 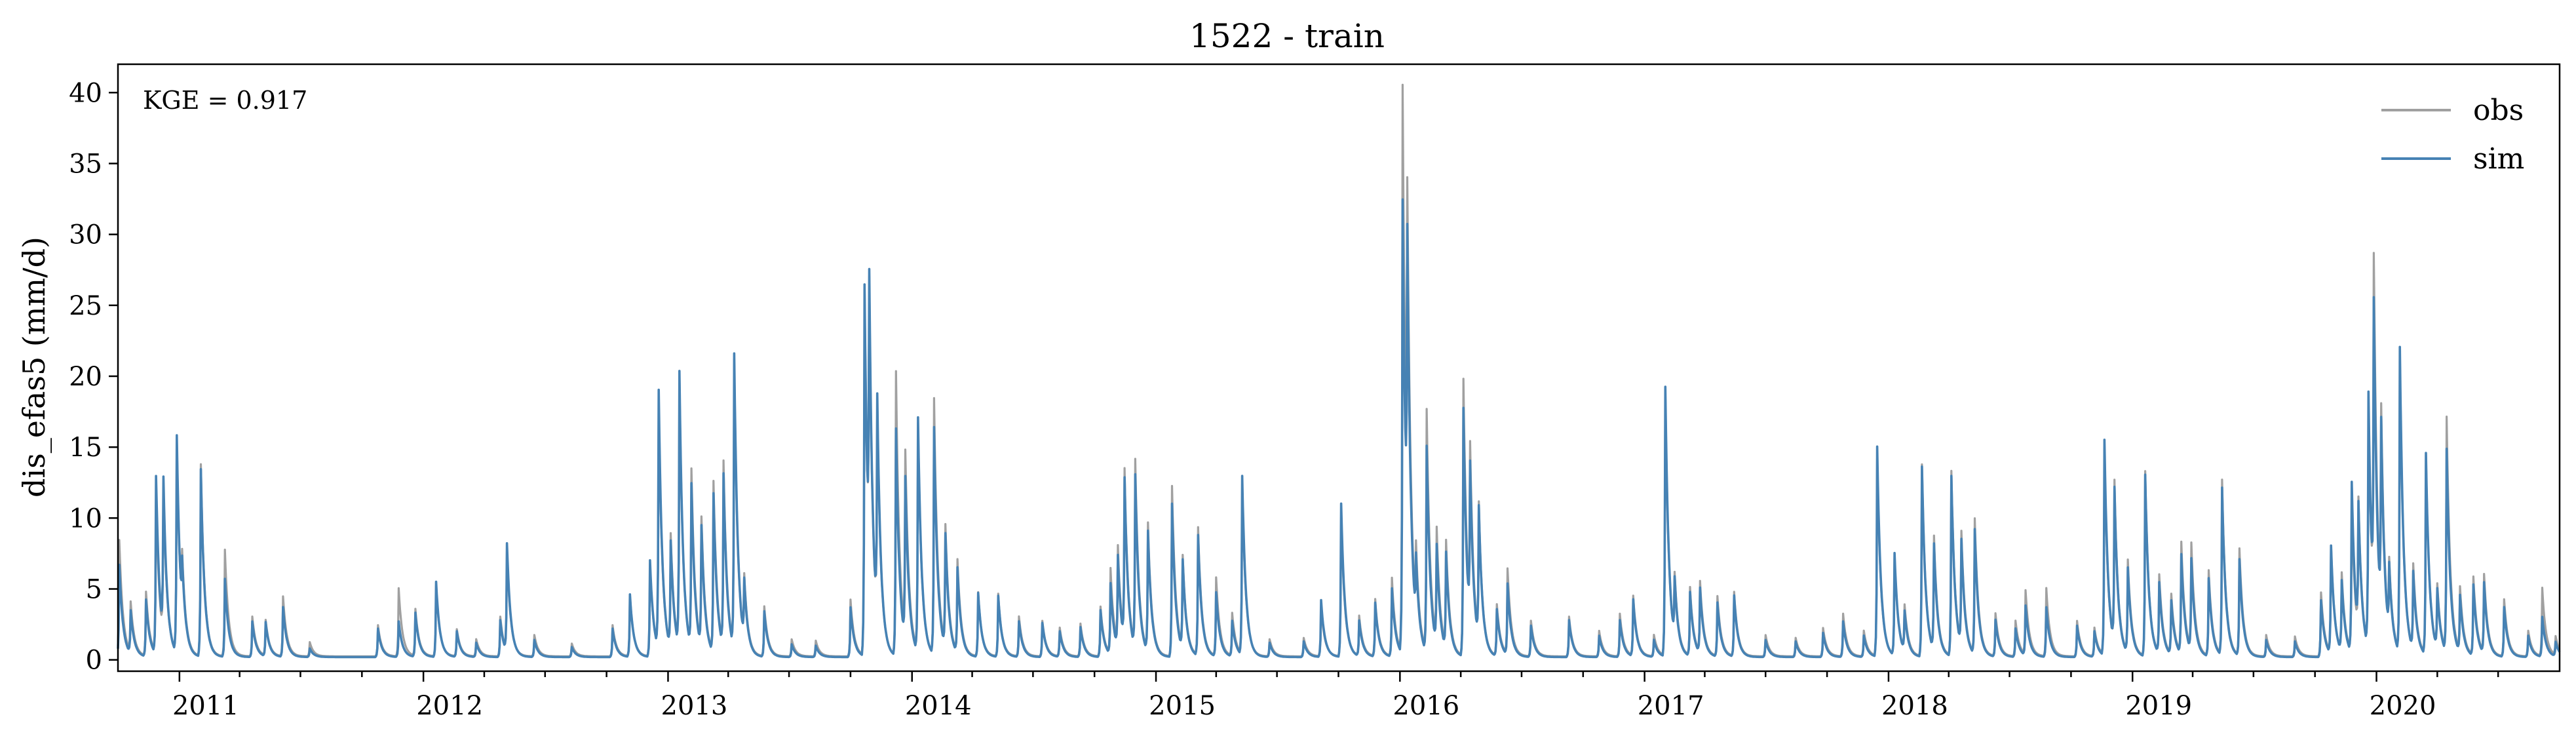 What do you see at coordinates (85, 164) in the screenshot?
I see `y-tick-label: 35` at bounding box center [85, 164].